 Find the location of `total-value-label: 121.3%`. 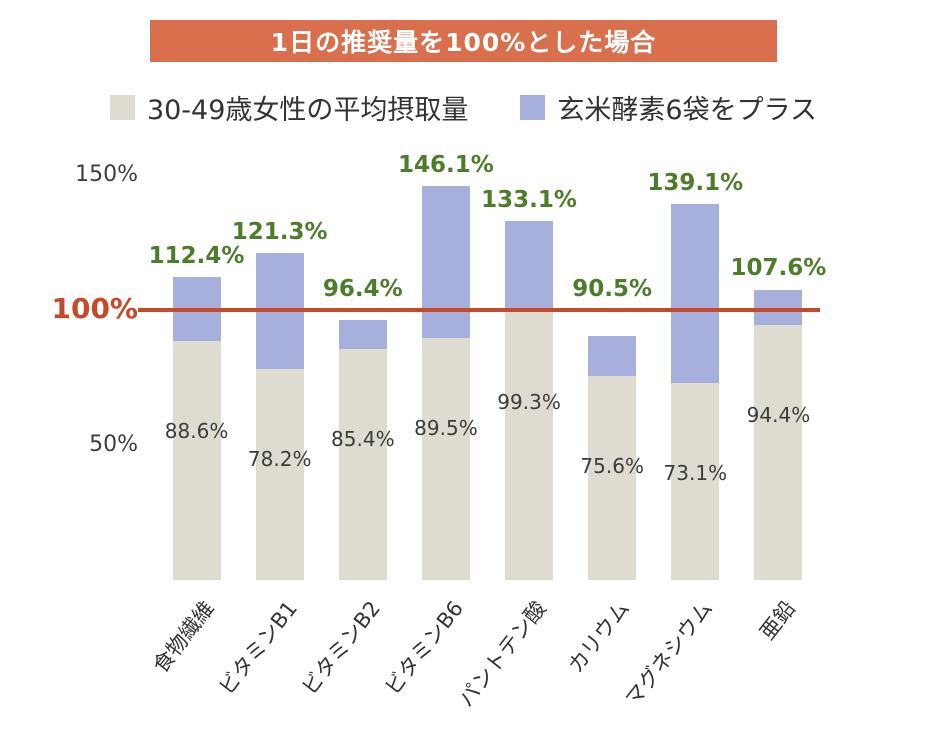

total-value-label: 121.3% is located at coordinates (279, 231).